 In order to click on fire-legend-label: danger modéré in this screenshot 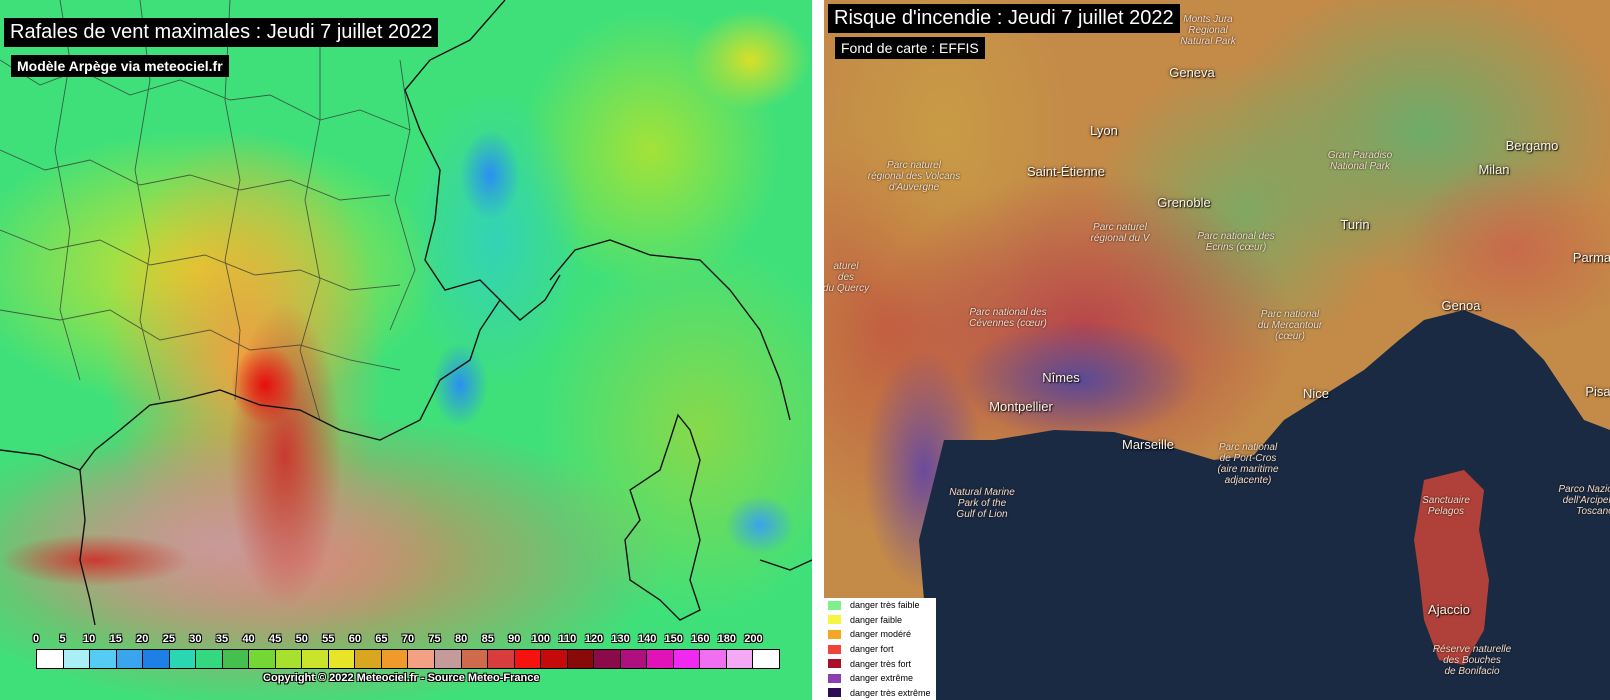, I will do `click(881, 634)`.